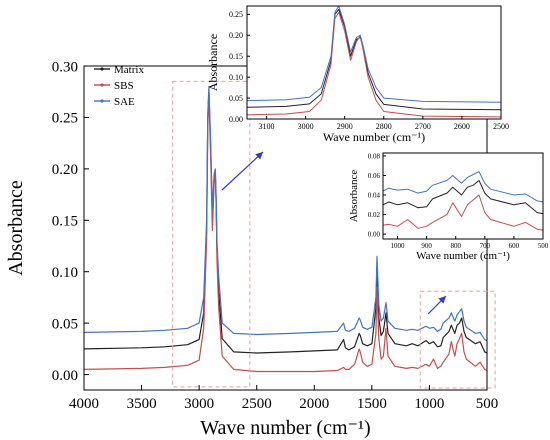 This screenshot has height=440, width=550. Describe the element at coordinates (142, 404) in the screenshot. I see `x-tick-label: 3500` at that location.